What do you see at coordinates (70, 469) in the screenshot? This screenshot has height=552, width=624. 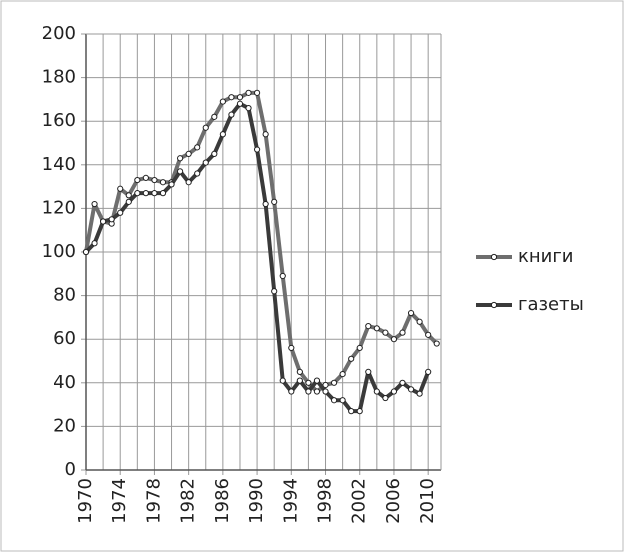 I see `y-tick-label: 0` at bounding box center [70, 469].